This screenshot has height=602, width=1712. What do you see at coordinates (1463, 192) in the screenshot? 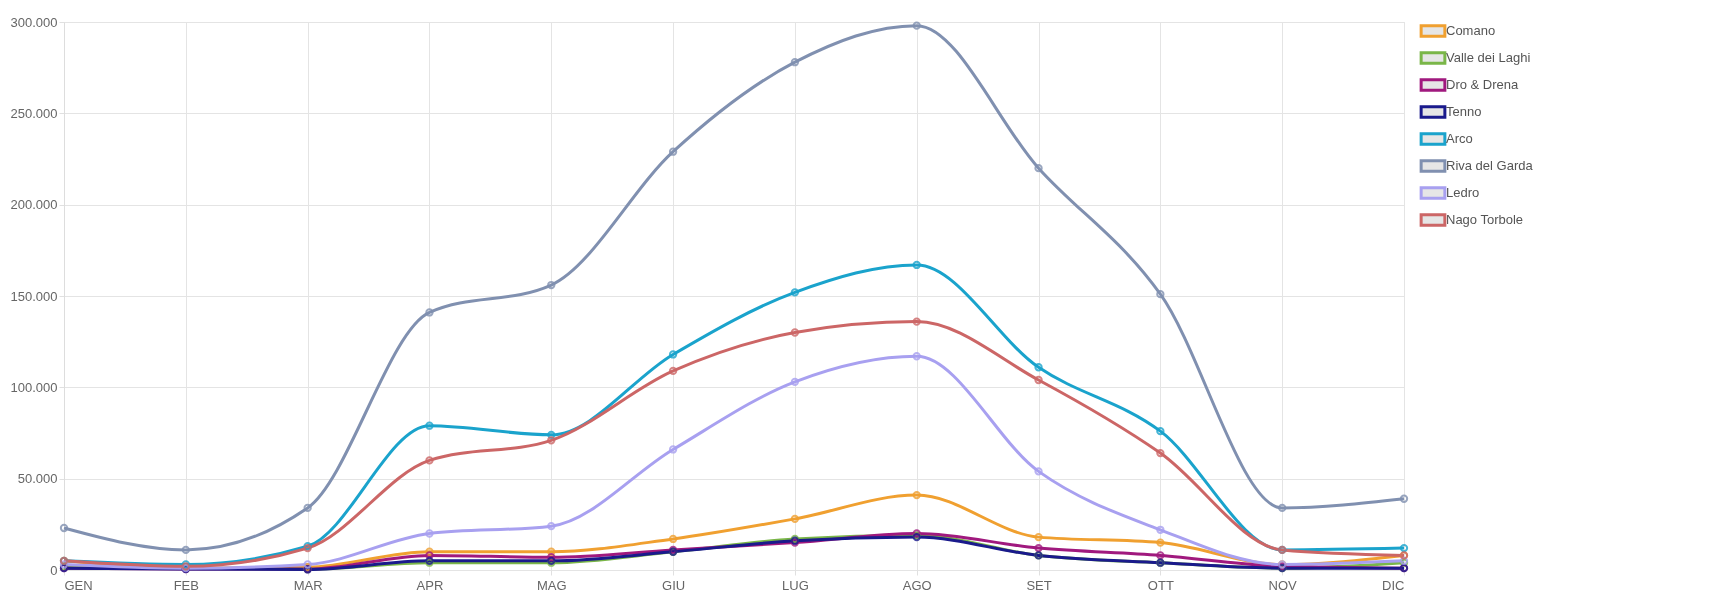
I see `legend-label: Ledro` at bounding box center [1463, 192].